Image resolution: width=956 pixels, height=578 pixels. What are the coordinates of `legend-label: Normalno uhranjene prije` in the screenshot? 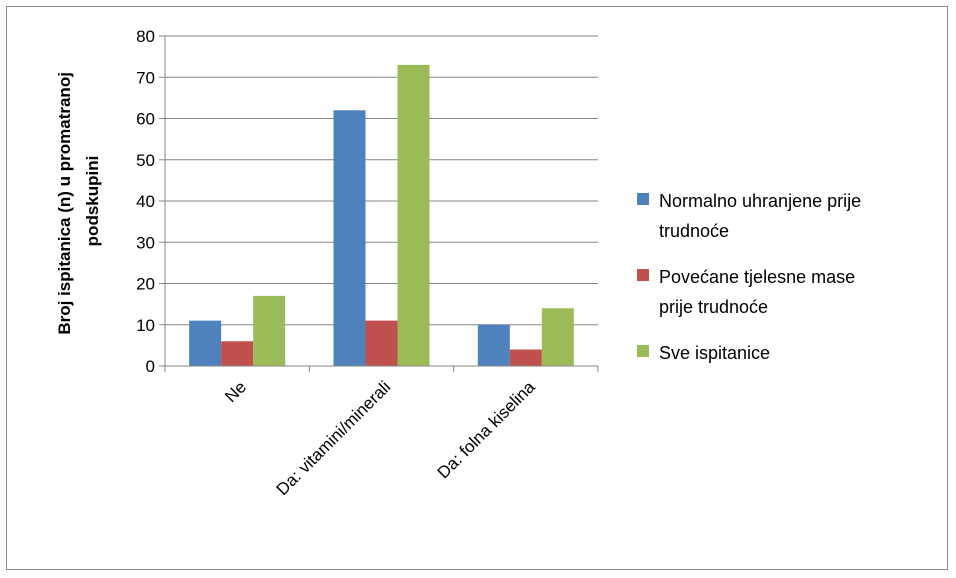 It's located at (760, 201).